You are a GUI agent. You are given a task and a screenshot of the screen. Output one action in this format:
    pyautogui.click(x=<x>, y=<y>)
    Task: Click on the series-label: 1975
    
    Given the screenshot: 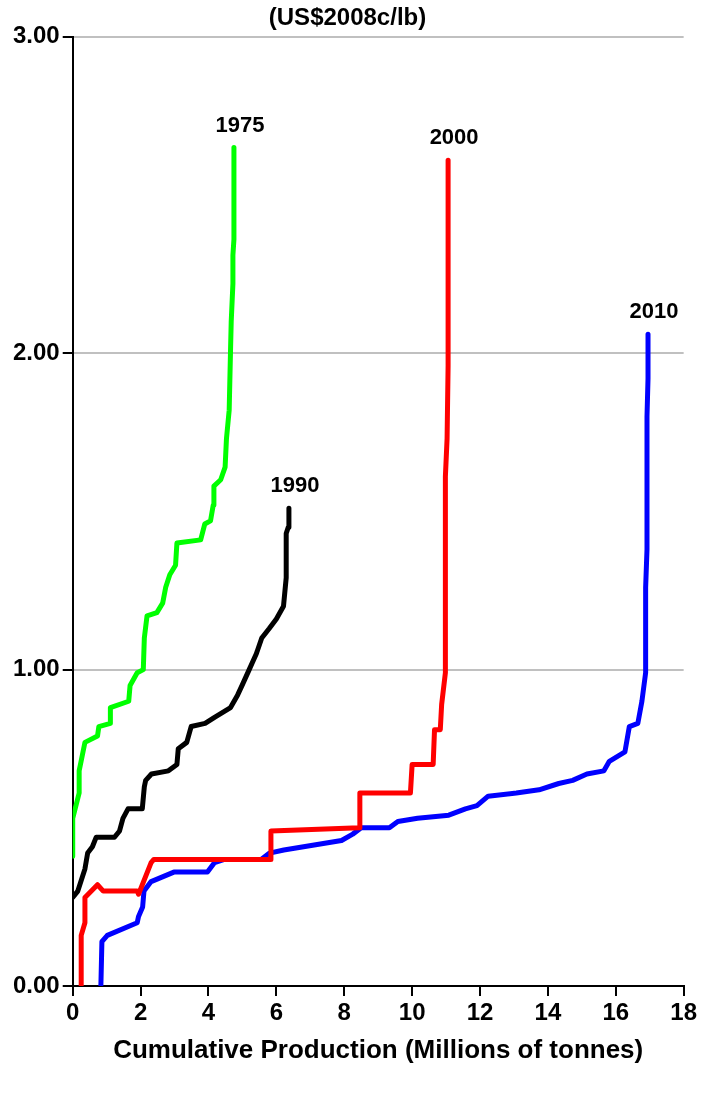 What is the action you would take?
    pyautogui.click(x=240, y=124)
    